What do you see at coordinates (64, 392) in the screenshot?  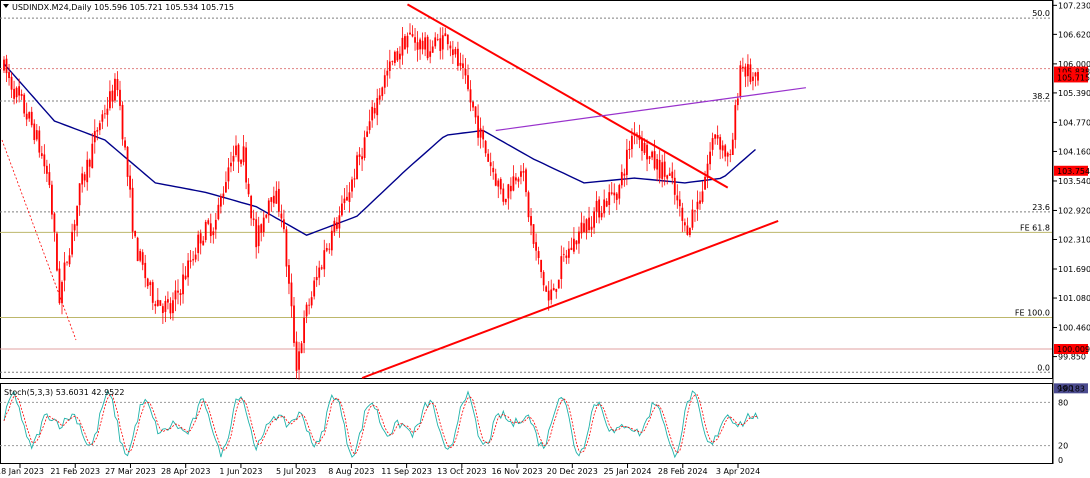 I see `stoch-label: Stoch(5,3,3) 53.6031 42.9522` at bounding box center [64, 392].